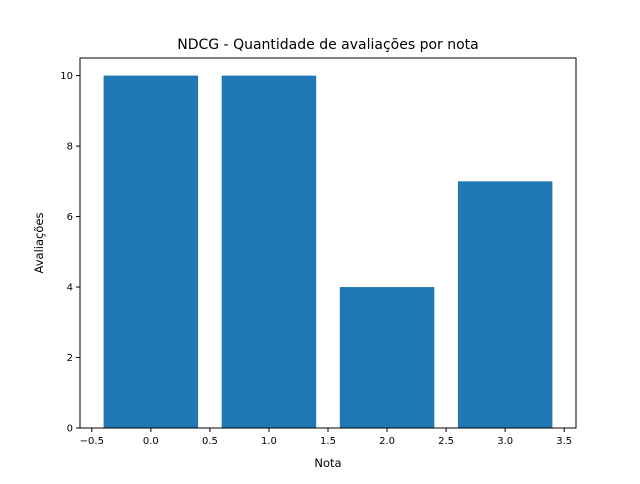 This screenshot has height=484, width=640. Describe the element at coordinates (92, 441) in the screenshot. I see `x-tick-label-0: −0.5` at that location.